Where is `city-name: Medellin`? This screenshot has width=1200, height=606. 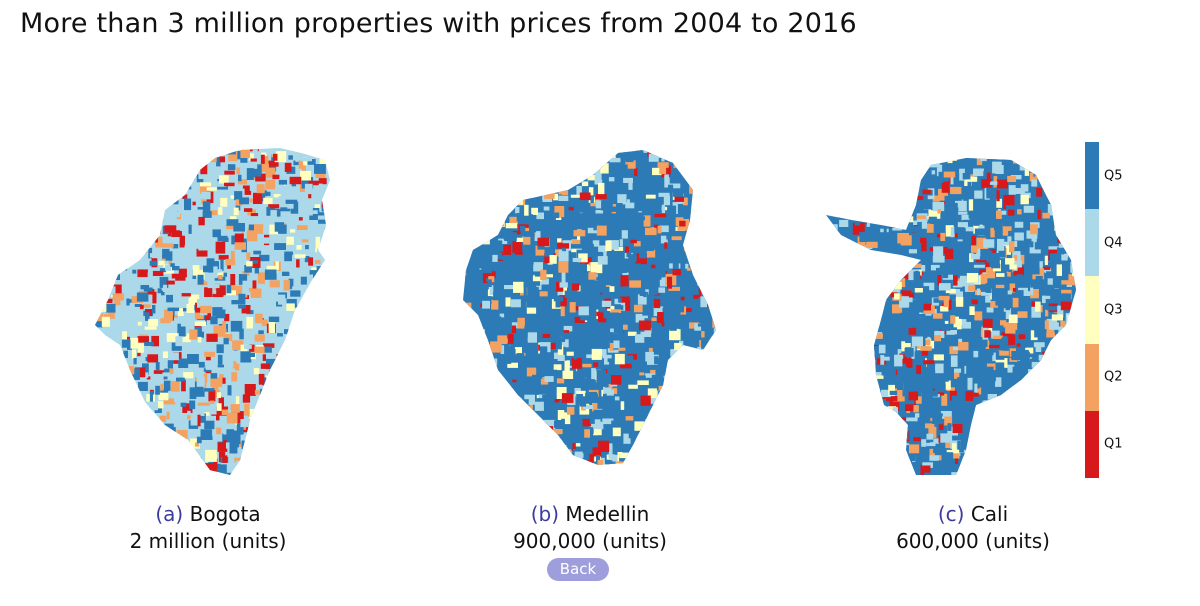
city-name: Medellin is located at coordinates (607, 514).